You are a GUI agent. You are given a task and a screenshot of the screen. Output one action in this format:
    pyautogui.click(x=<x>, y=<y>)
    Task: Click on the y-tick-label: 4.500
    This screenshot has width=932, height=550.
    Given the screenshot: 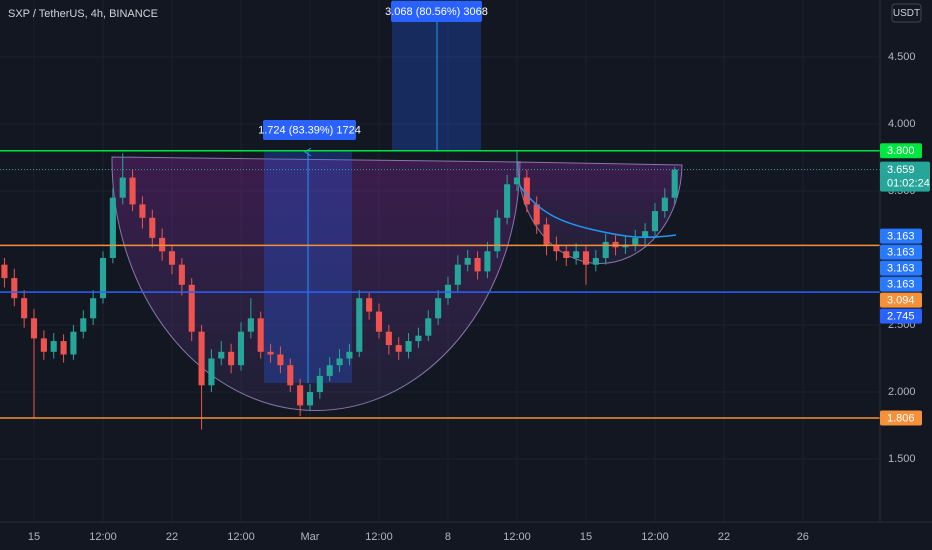 What is the action you would take?
    pyautogui.click(x=902, y=57)
    